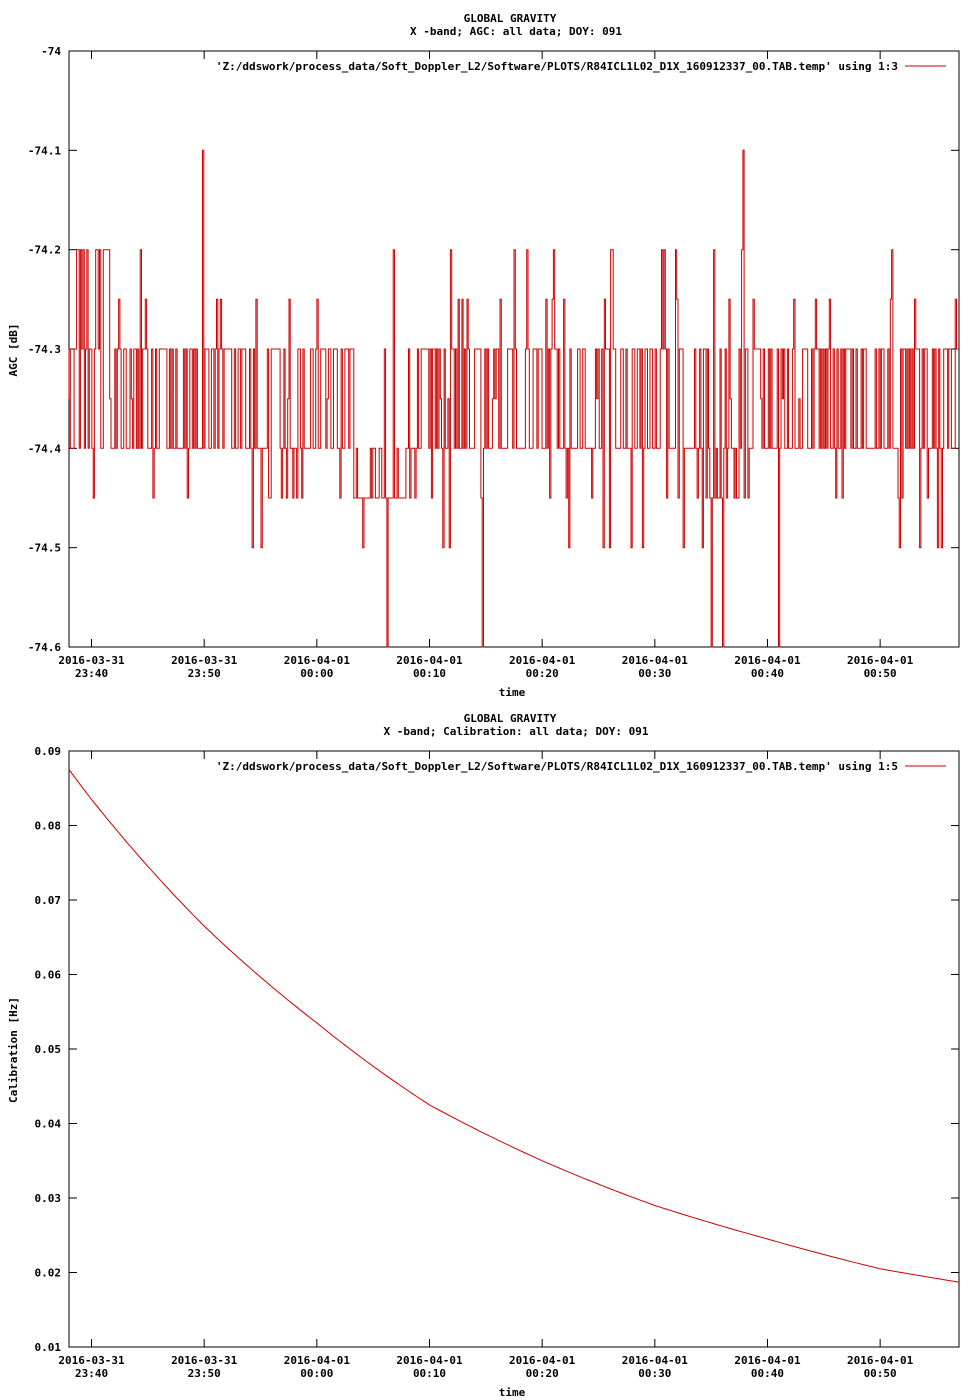  What do you see at coordinates (429, 1373) in the screenshot?
I see `calibration-x-tick-time: 00:10` at bounding box center [429, 1373].